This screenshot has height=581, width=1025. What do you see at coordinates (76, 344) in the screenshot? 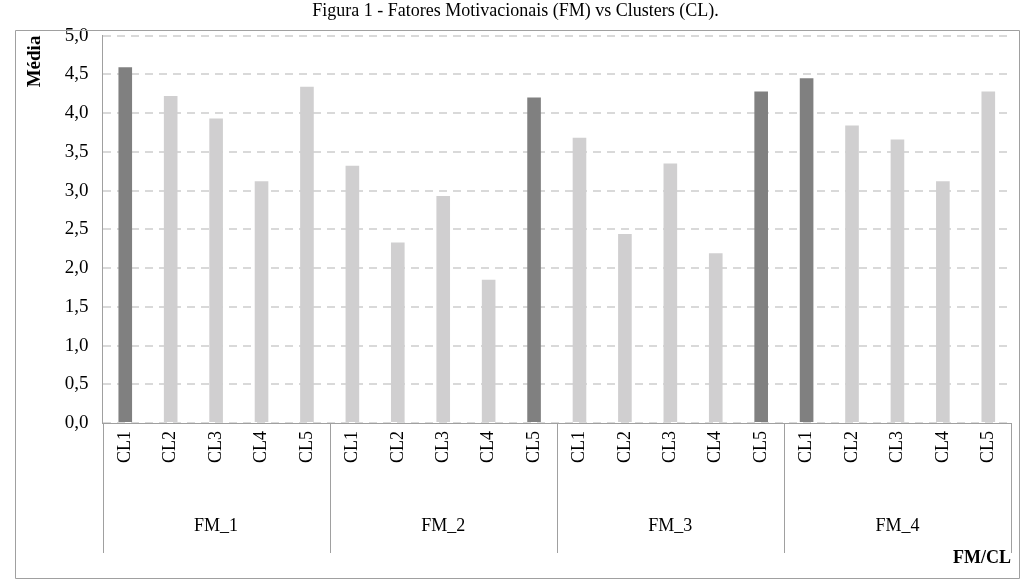
I see `y-tick-label: 1,0` at bounding box center [76, 344].